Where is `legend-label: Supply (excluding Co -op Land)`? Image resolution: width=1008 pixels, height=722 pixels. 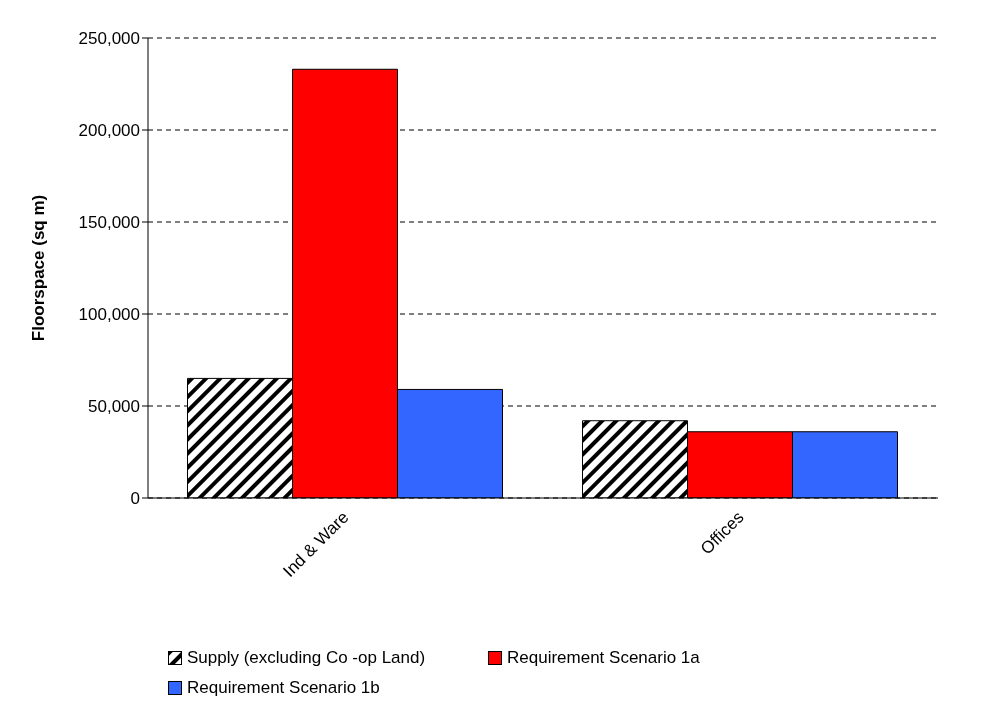 legend-label: Supply (excluding Co -op Land) is located at coordinates (306, 658).